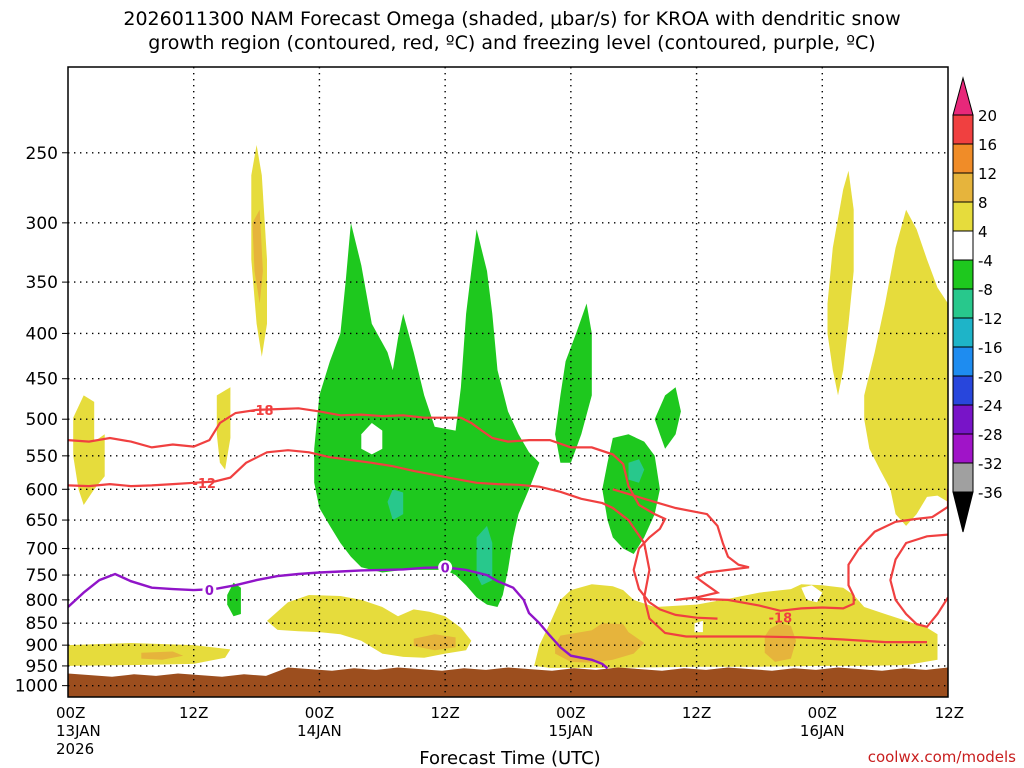 This screenshot has width=1024, height=768. I want to click on colorbar-label-3: 8, so click(983, 203).